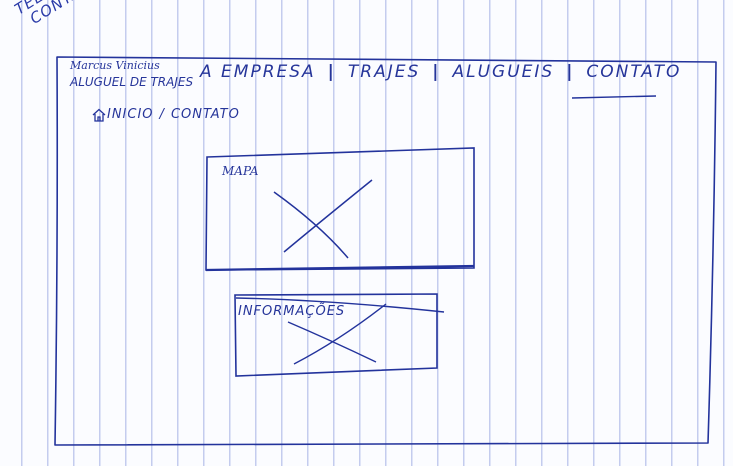 The height and width of the screenshot is (466, 733). I want to click on info-placeholder-cross, so click(337, 334).